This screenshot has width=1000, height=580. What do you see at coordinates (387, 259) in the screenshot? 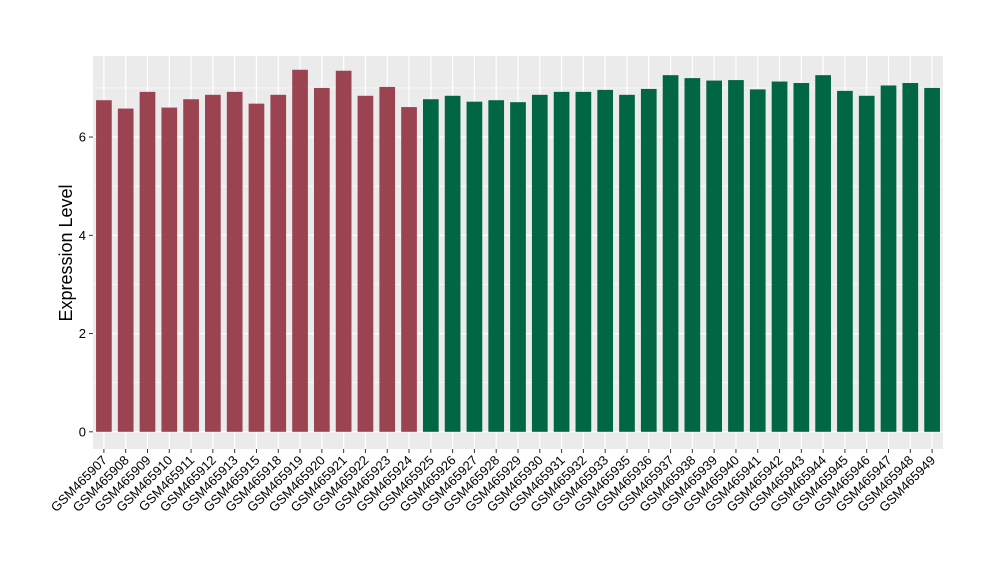
I see `bar-GSM465923` at bounding box center [387, 259].